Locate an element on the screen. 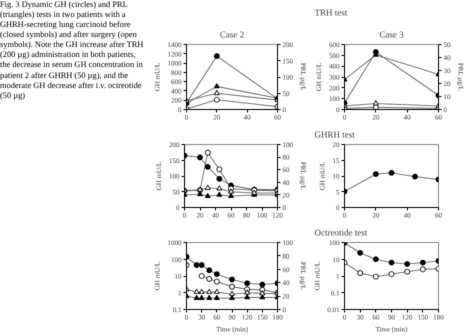 This screenshot has width=474, height=336. chart-title: Case 2 is located at coordinates (232, 35).